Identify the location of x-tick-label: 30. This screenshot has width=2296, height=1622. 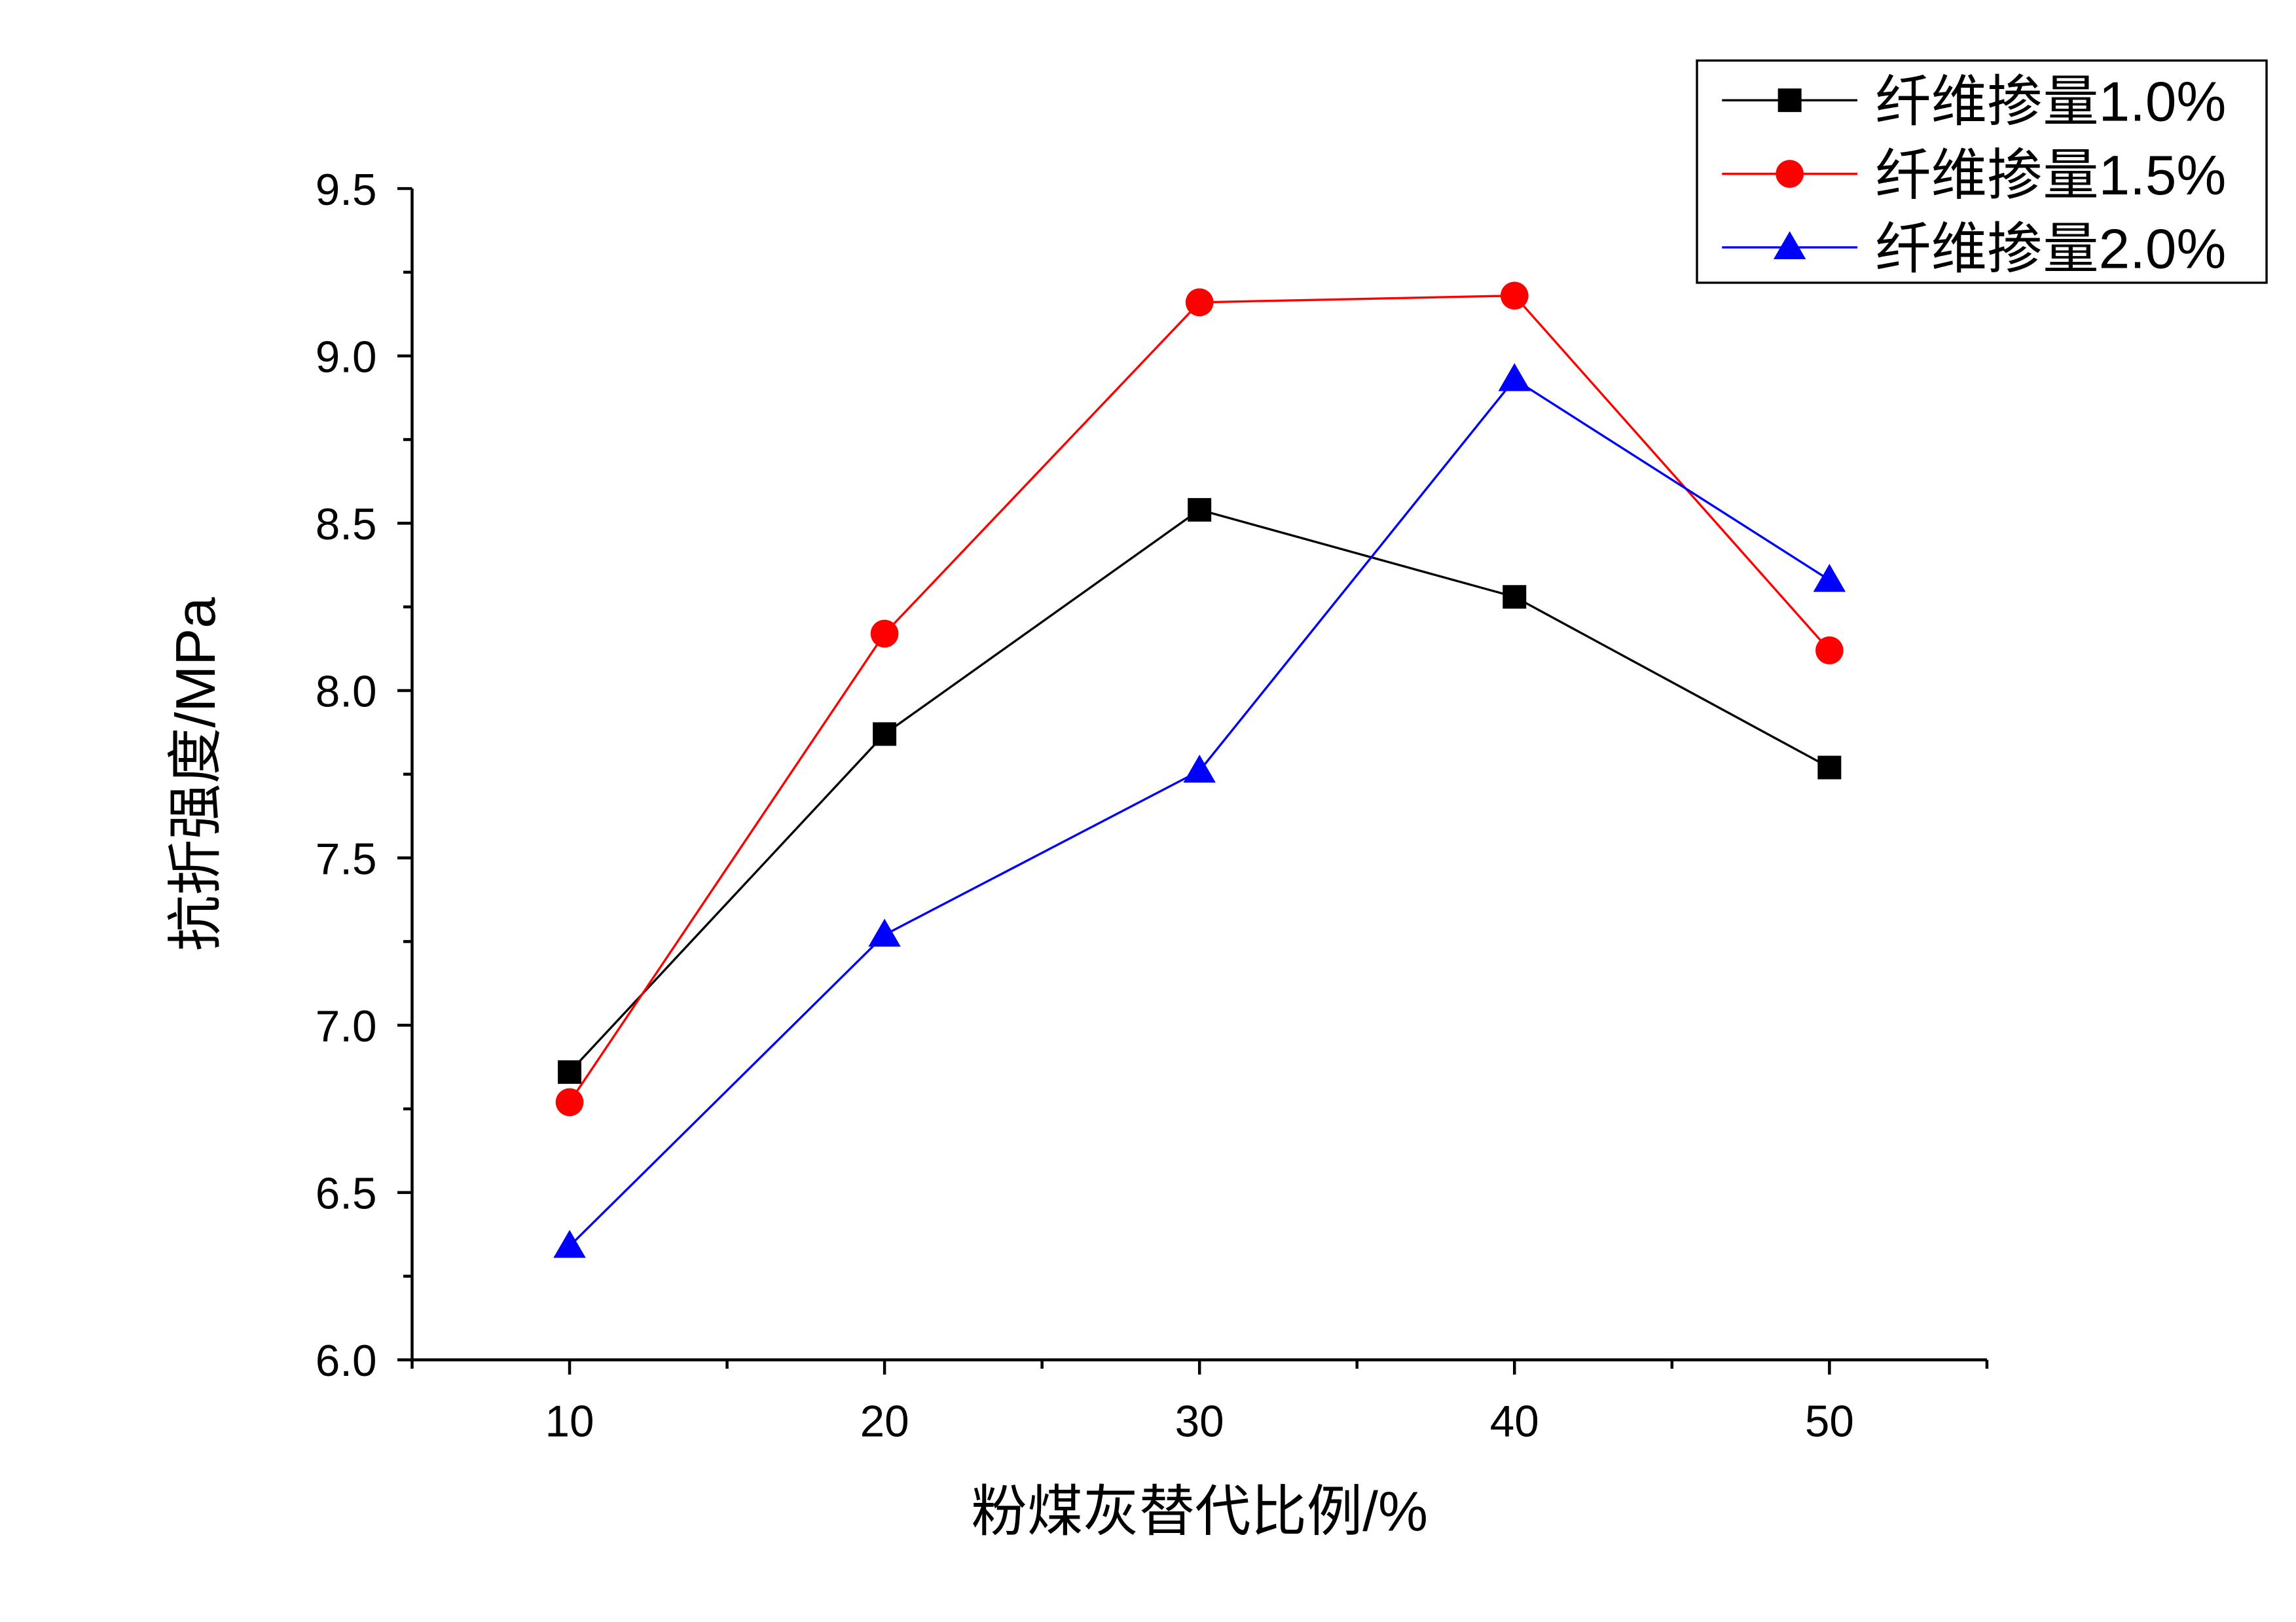
(1199, 1421).